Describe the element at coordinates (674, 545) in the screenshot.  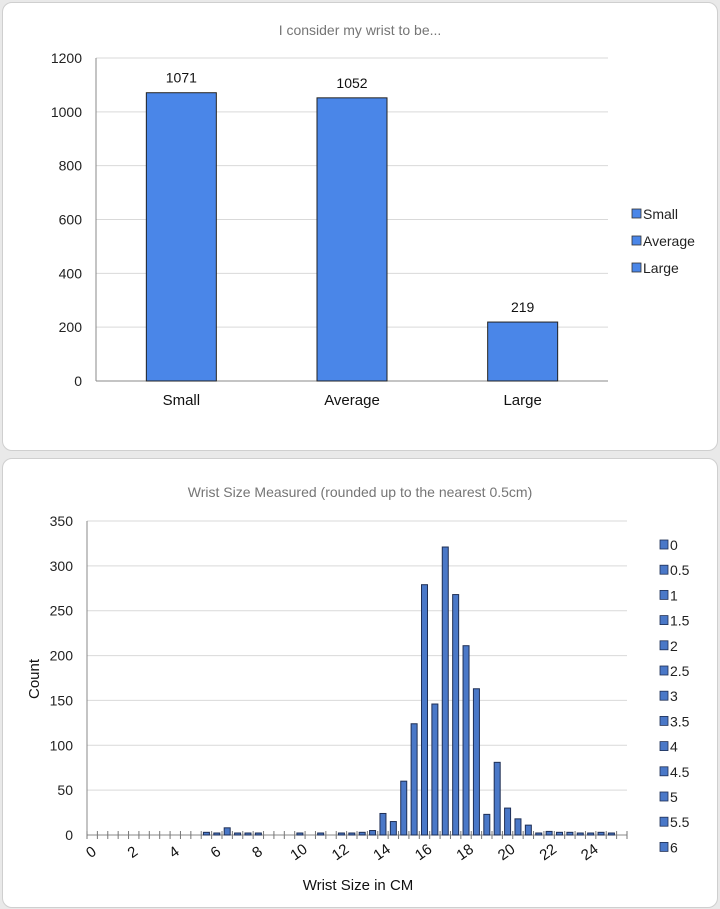
I see `legend-label: 0` at that location.